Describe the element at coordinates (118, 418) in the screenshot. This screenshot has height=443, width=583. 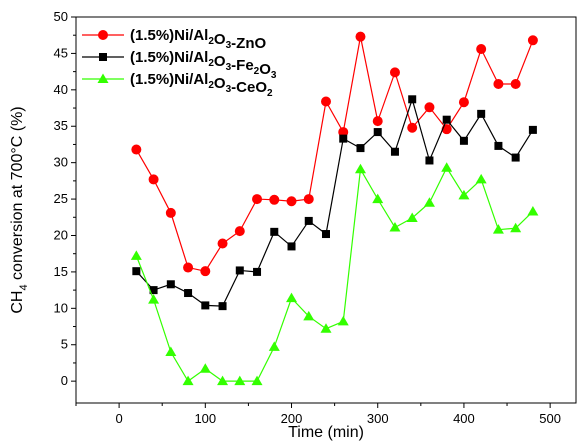
I see `x-tick-label: 0` at that location.